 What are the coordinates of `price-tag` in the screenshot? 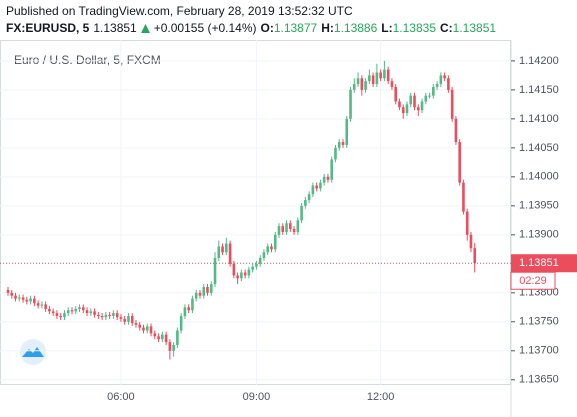 It's located at (544, 263).